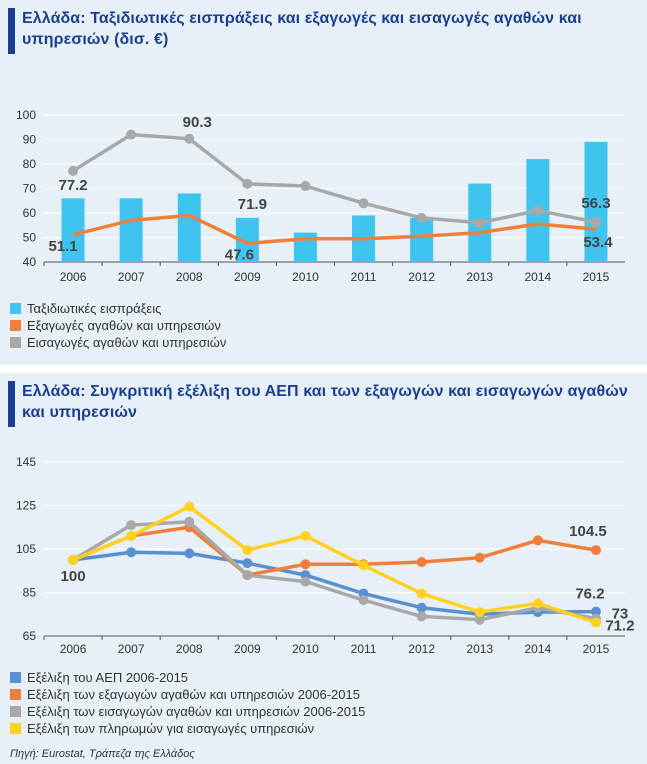 The width and height of the screenshot is (647, 764). What do you see at coordinates (30, 262) in the screenshot?
I see `y-tick-label: 40` at bounding box center [30, 262].